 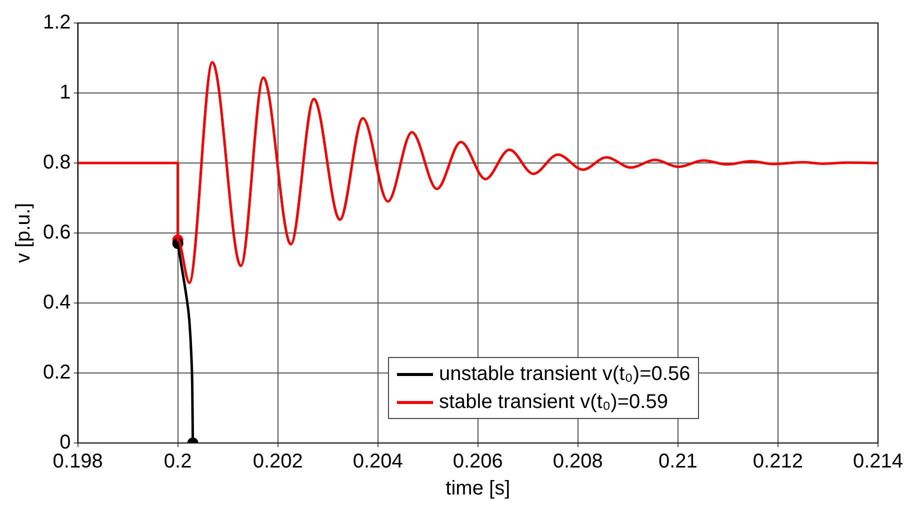 What do you see at coordinates (56, 23) in the screenshot?
I see `y-tick-label: 1.2` at bounding box center [56, 23].